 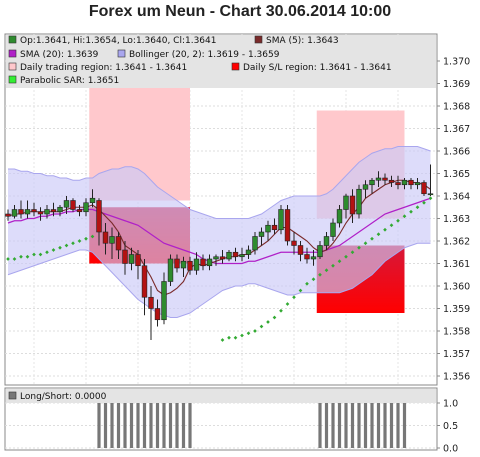 What do you see at coordinates (456, 354) in the screenshot?
I see `y-tick-label: 1.357` at bounding box center [456, 354].